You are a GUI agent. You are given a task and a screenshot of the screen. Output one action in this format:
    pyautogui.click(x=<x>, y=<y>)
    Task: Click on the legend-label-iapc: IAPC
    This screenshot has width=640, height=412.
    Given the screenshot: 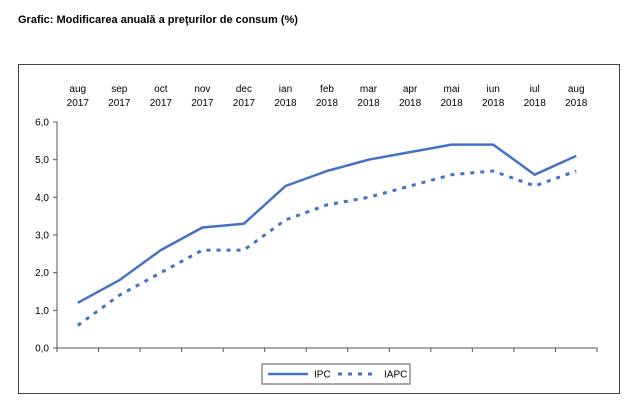 What is the action you would take?
    pyautogui.click(x=395, y=375)
    